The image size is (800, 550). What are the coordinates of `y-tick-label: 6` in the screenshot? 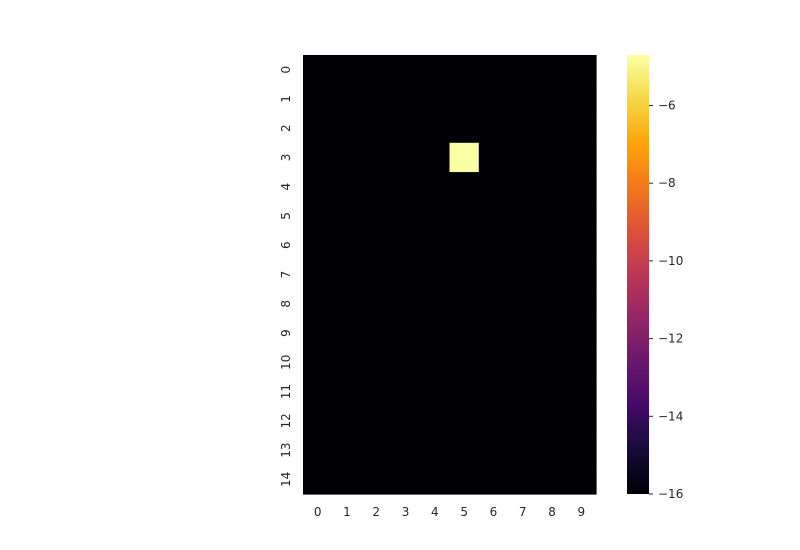 It's located at (286, 245).